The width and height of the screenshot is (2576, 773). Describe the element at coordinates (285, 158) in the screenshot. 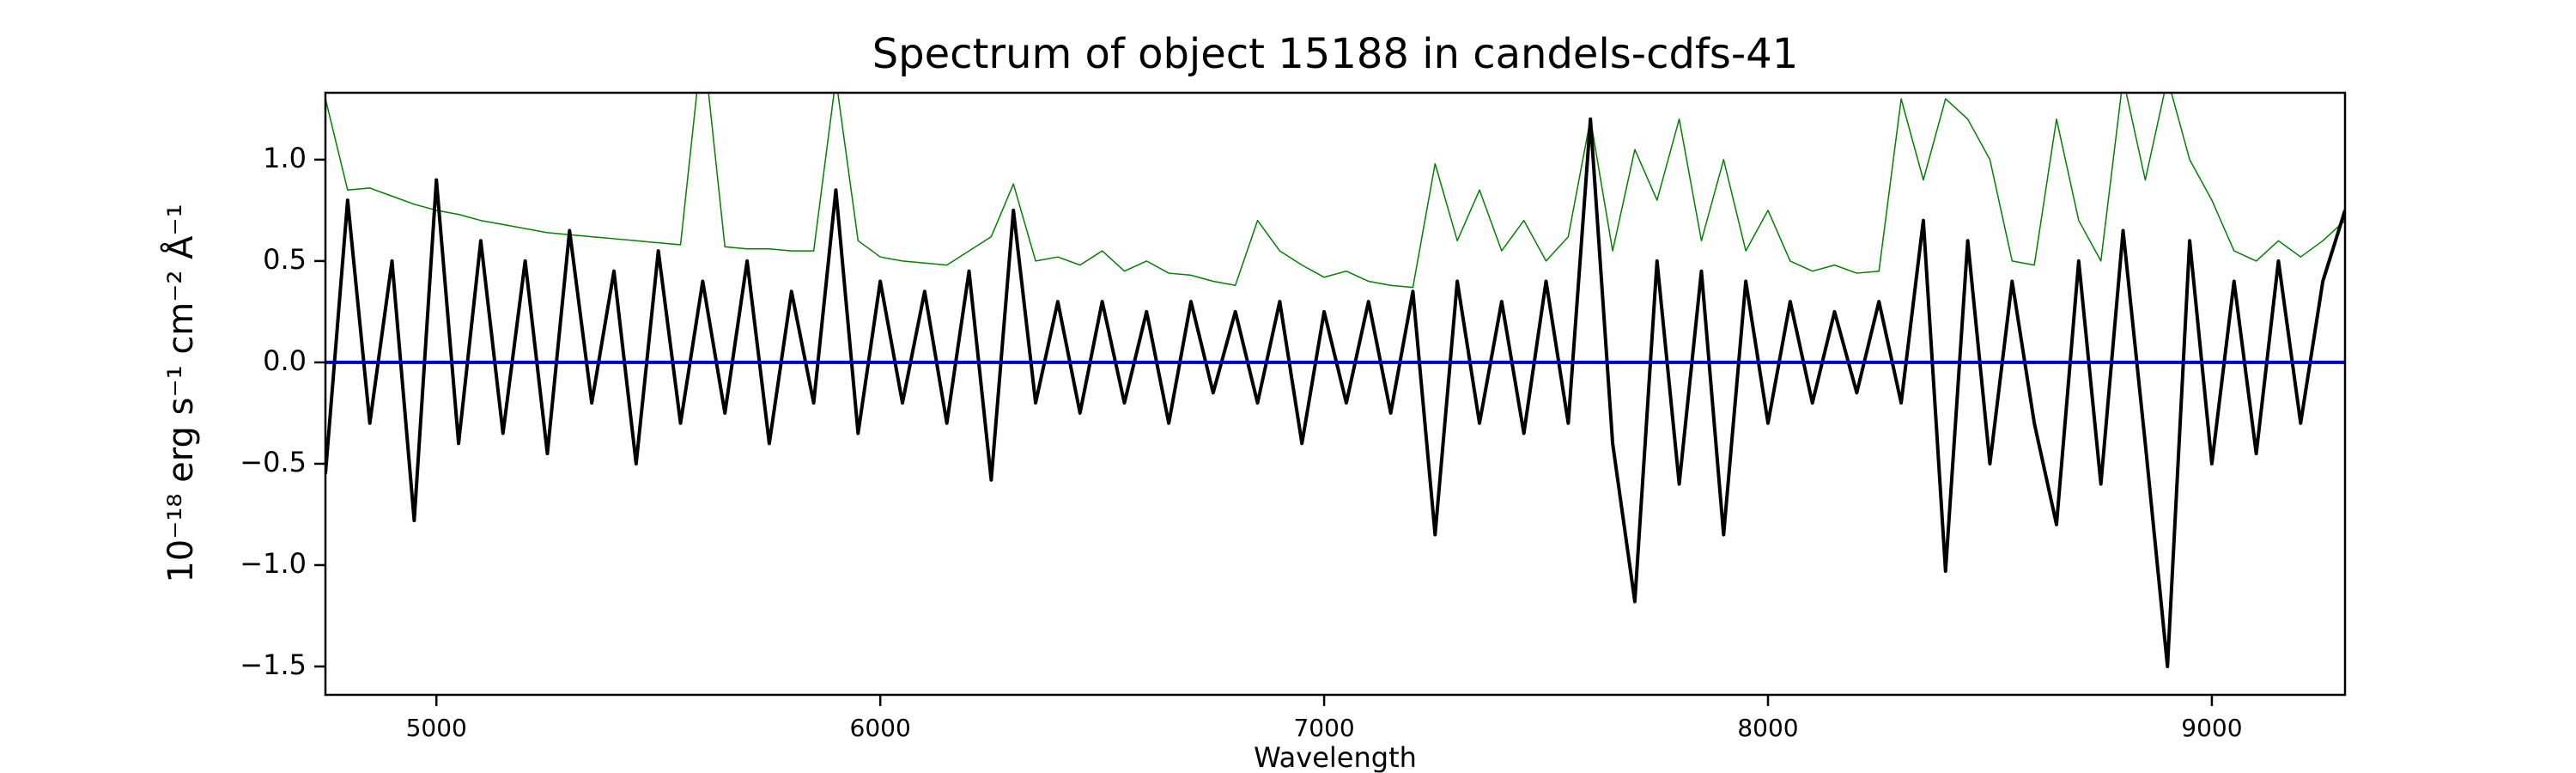

I see `y-tick-label: 1.0` at that location.